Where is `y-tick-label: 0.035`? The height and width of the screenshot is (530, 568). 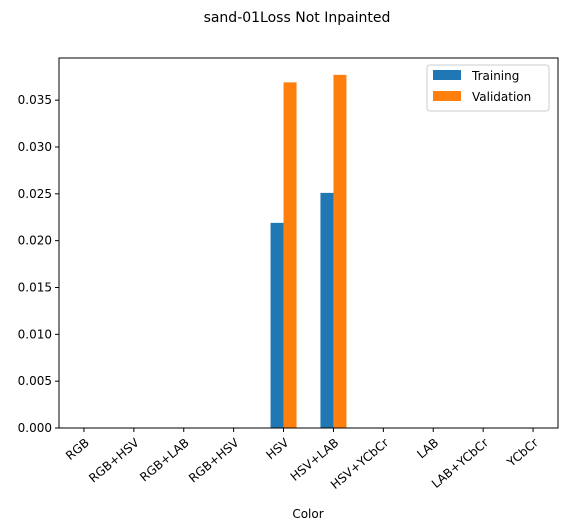 y-tick-label: 0.035 is located at coordinates (35, 100).